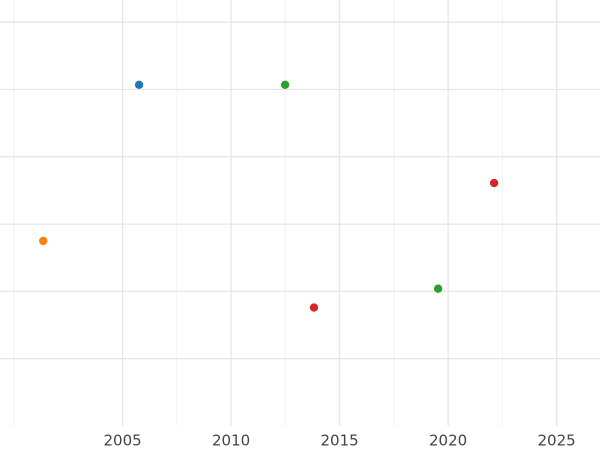 This screenshot has height=450, width=600. What do you see at coordinates (448, 441) in the screenshot?
I see `x-tick-label: 2020` at bounding box center [448, 441].